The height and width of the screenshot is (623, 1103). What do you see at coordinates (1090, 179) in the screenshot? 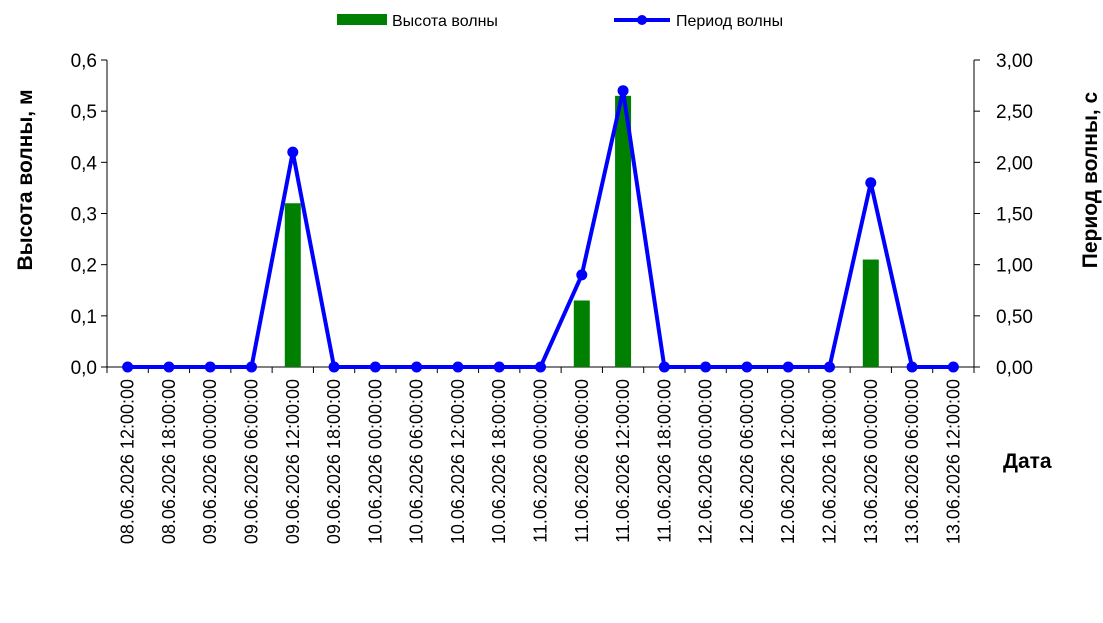
I see `y-right-axis-title: Период волны, с` at bounding box center [1090, 179].